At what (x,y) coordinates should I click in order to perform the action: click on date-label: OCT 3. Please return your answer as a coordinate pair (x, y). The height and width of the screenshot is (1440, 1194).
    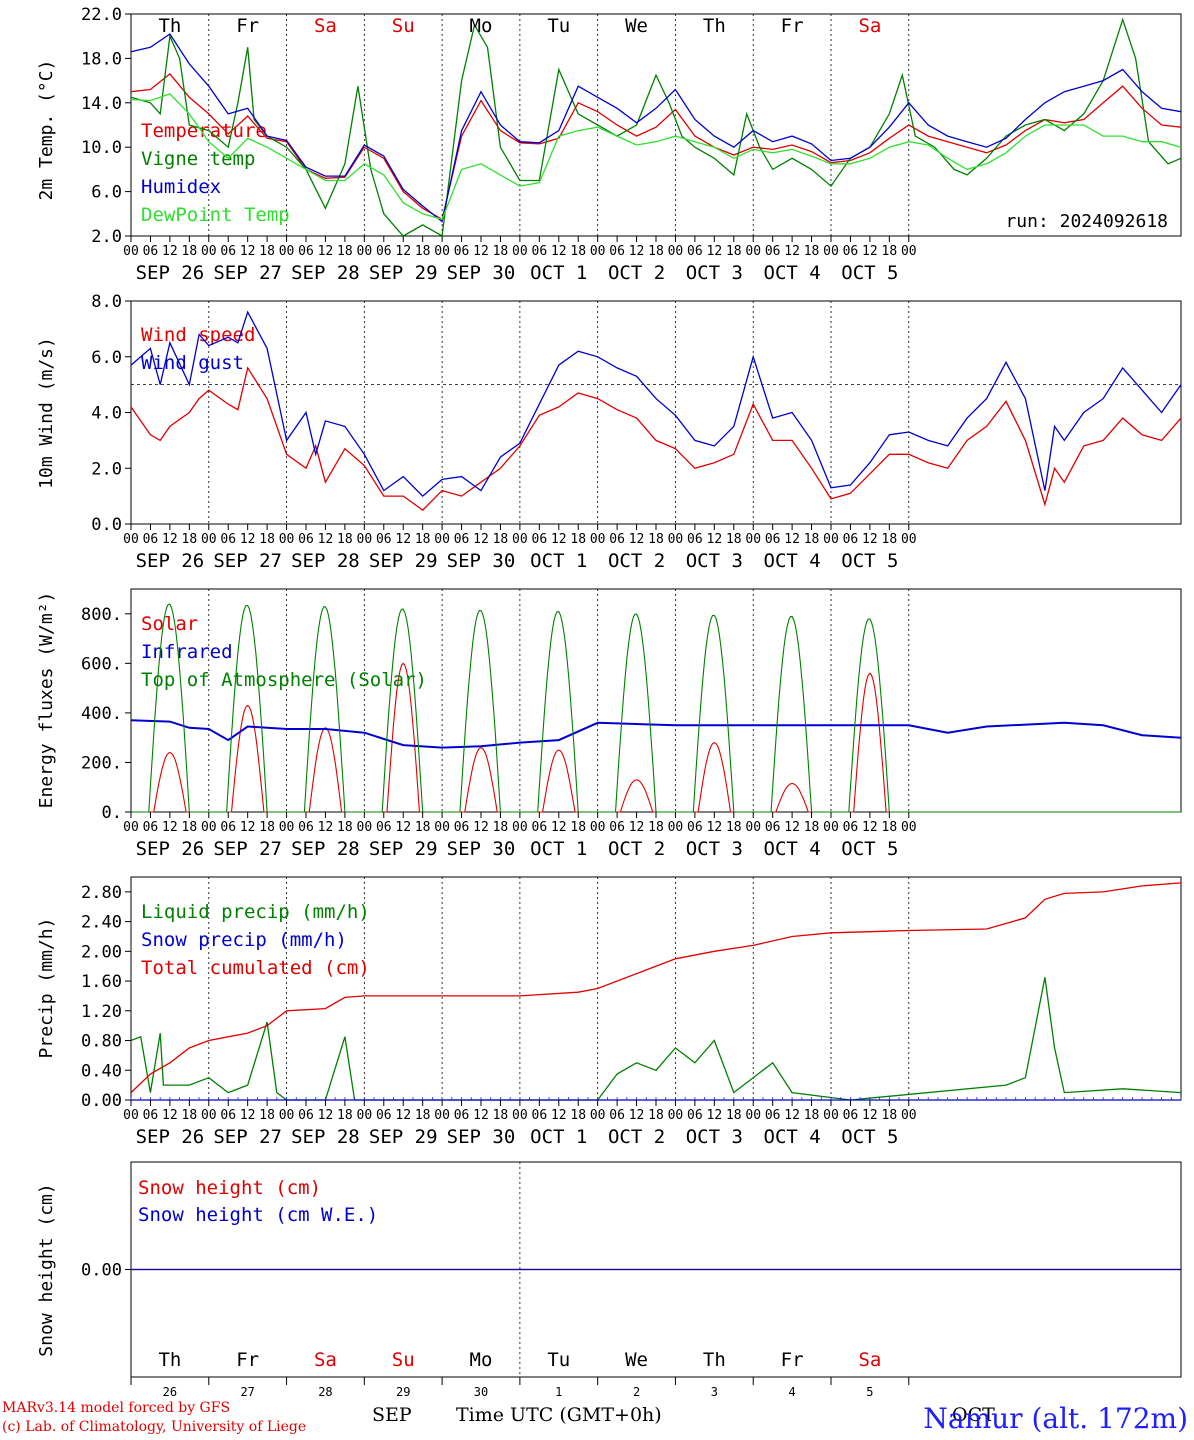
    Looking at the image, I should click on (714, 849).